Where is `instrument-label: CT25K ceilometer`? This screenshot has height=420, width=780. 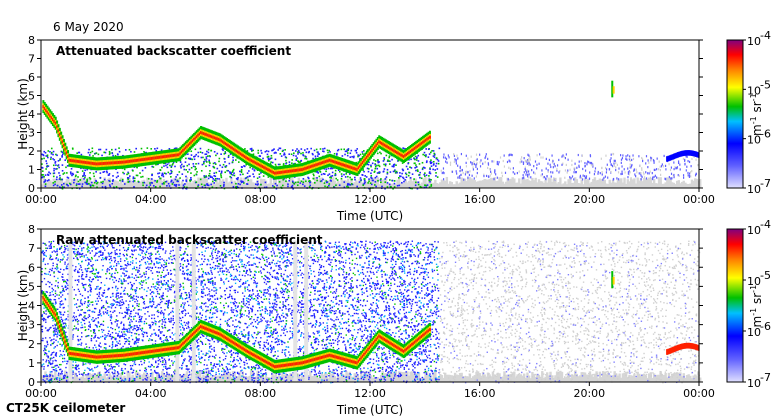 instrument-label: CT25K ceilometer is located at coordinates (66, 408).